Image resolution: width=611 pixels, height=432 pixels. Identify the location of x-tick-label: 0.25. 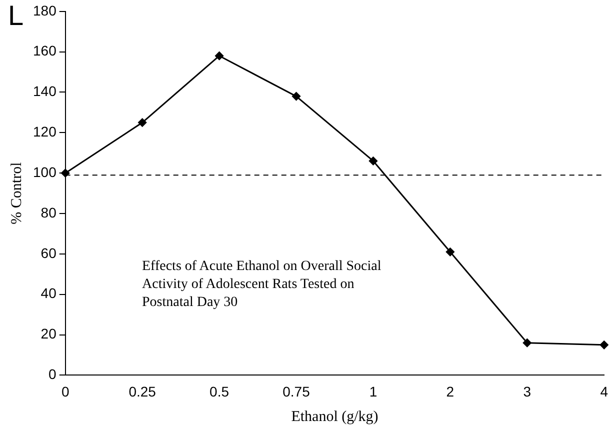
(142, 391).